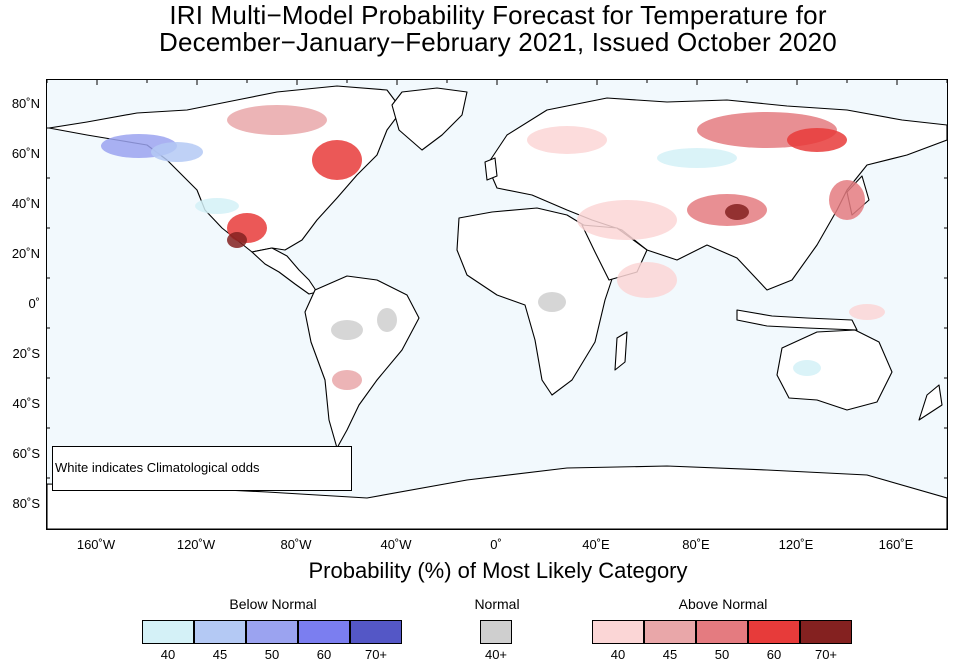 The image size is (954, 662). Describe the element at coordinates (284, 271) in the screenshot. I see `land-central-america` at that location.